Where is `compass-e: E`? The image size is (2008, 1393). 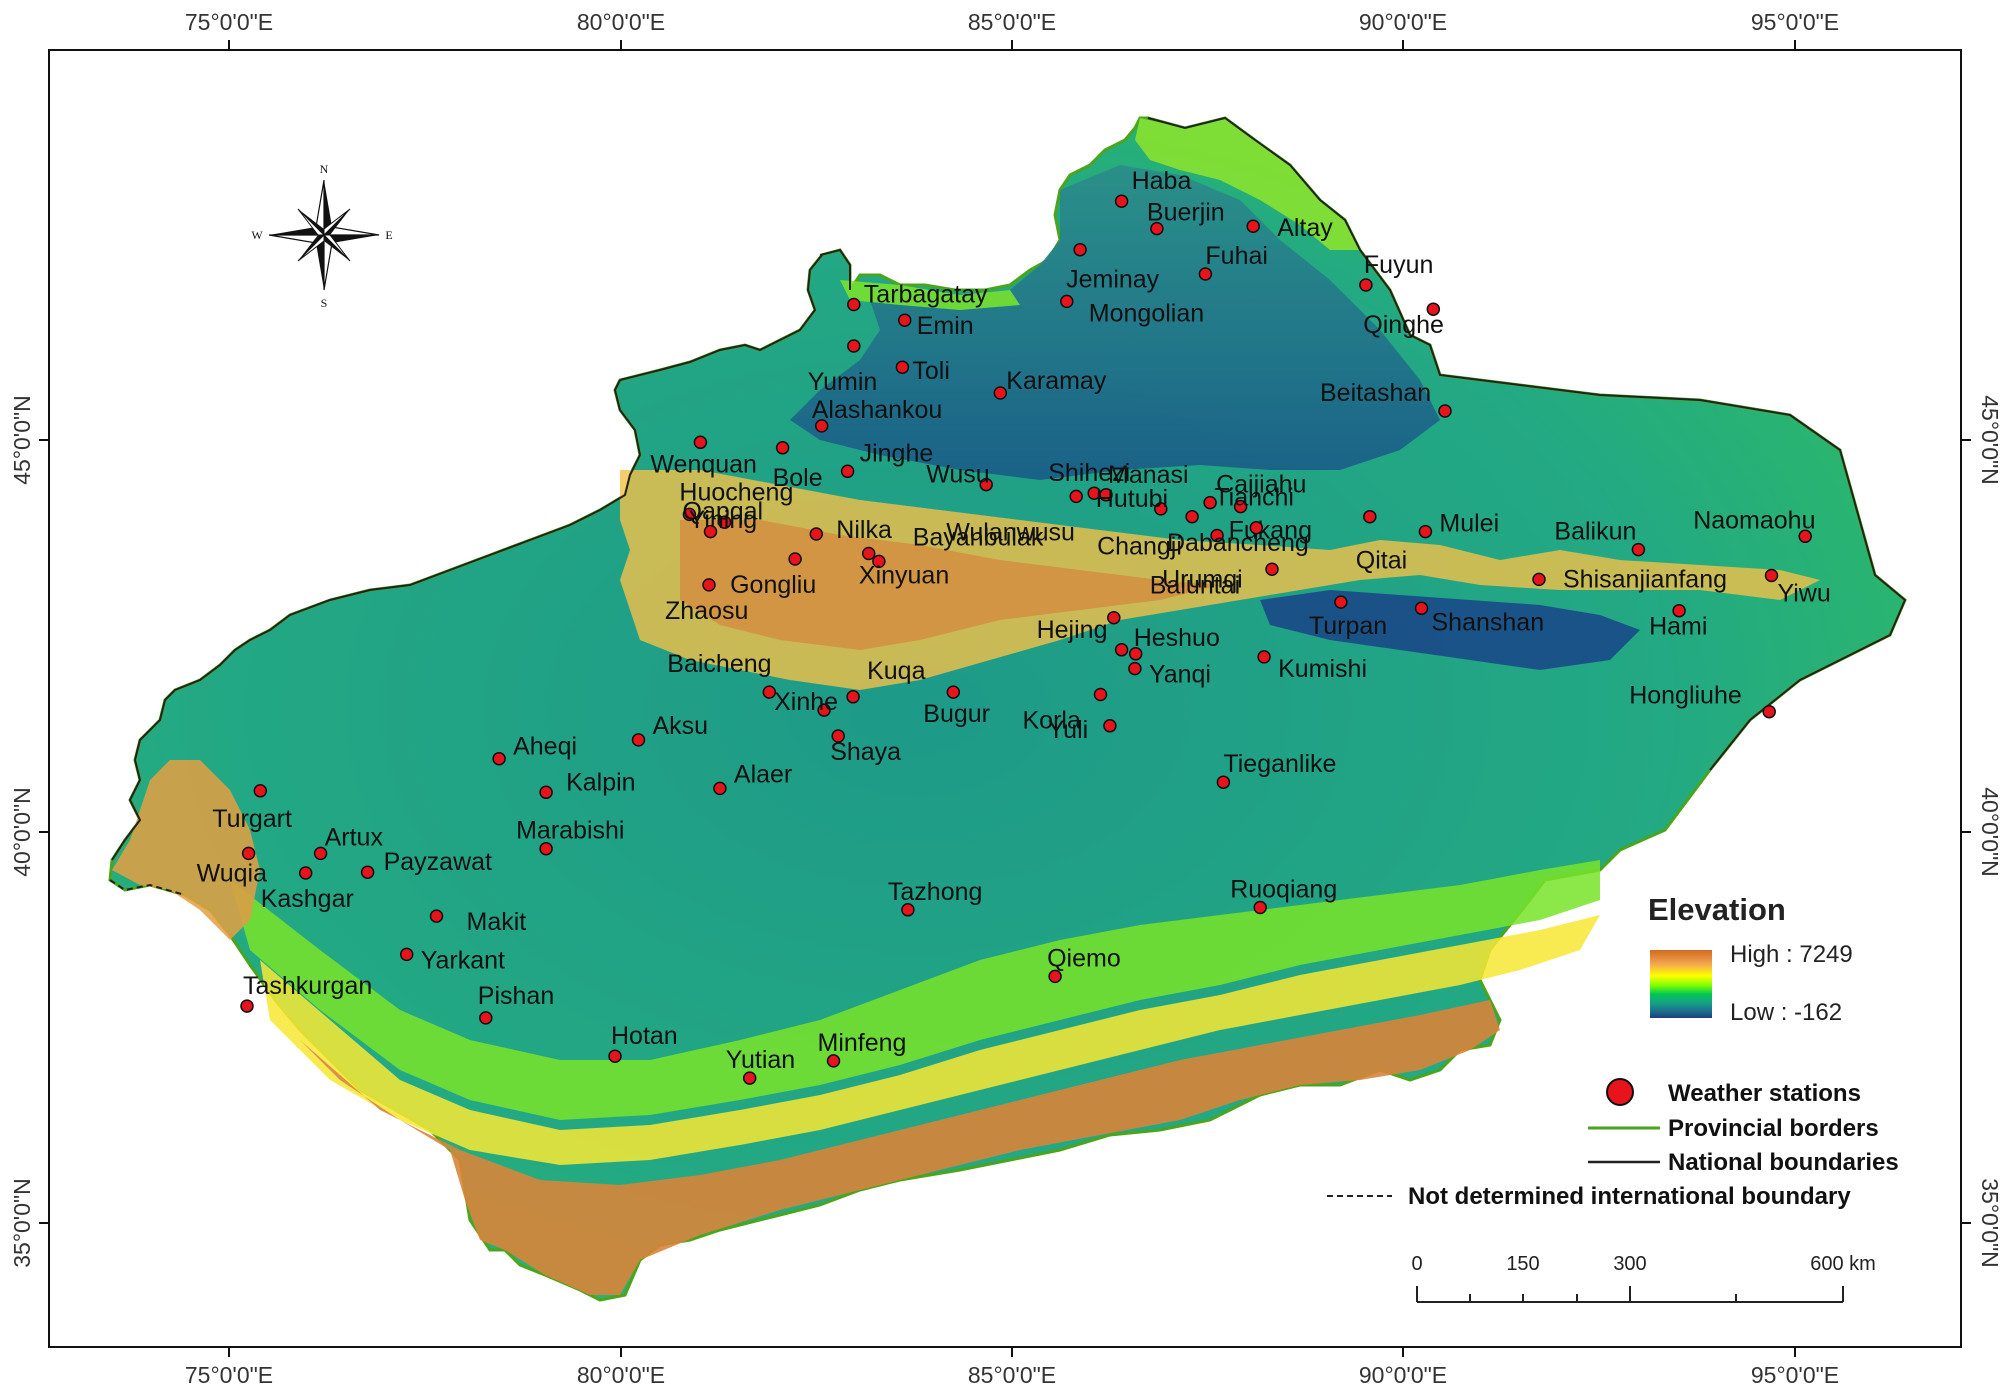
compass-e: E is located at coordinates (388, 235).